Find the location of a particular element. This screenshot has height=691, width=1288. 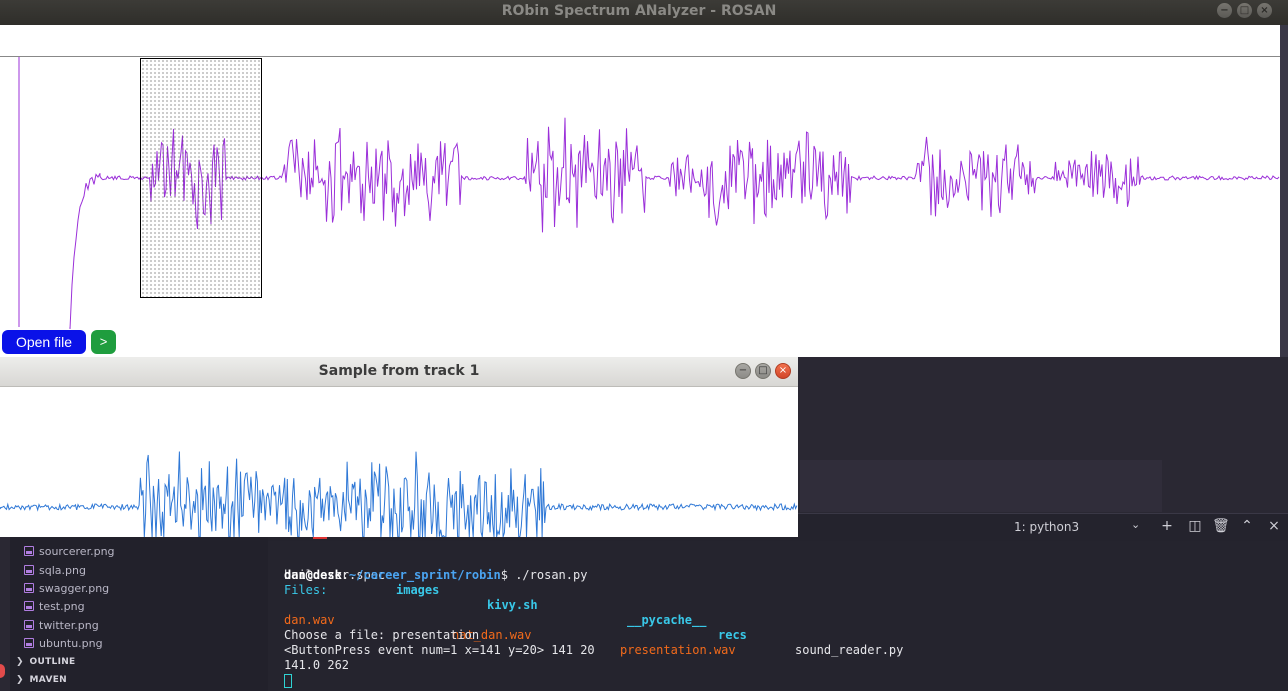

sample-waveform-plot is located at coordinates (399, 462).